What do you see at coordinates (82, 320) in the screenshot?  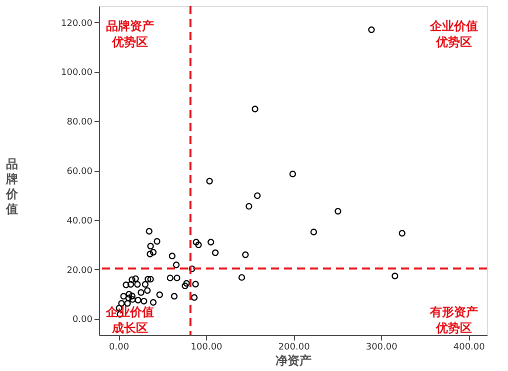 I see `y-tick-label: 0.00` at bounding box center [82, 320].